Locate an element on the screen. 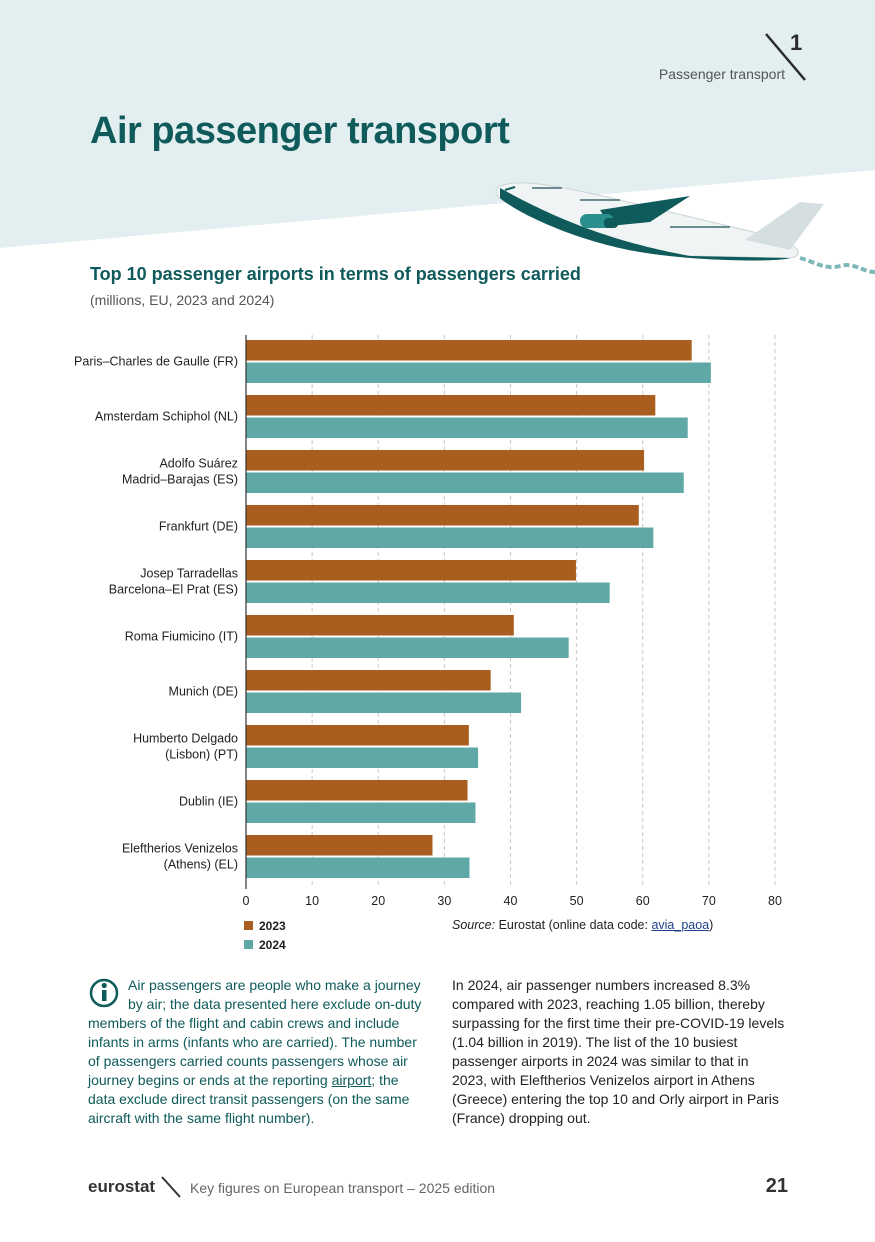 The width and height of the screenshot is (875, 1242). chart-legend: 2023 2024 is located at coordinates (265, 935).